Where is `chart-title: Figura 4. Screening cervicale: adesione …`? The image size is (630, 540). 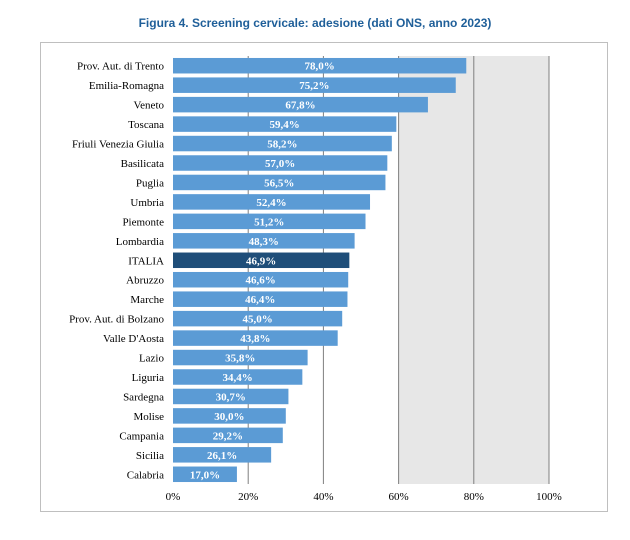
chart-title: Figura 4. Screening cervicale: adesione … is located at coordinates (315, 23).